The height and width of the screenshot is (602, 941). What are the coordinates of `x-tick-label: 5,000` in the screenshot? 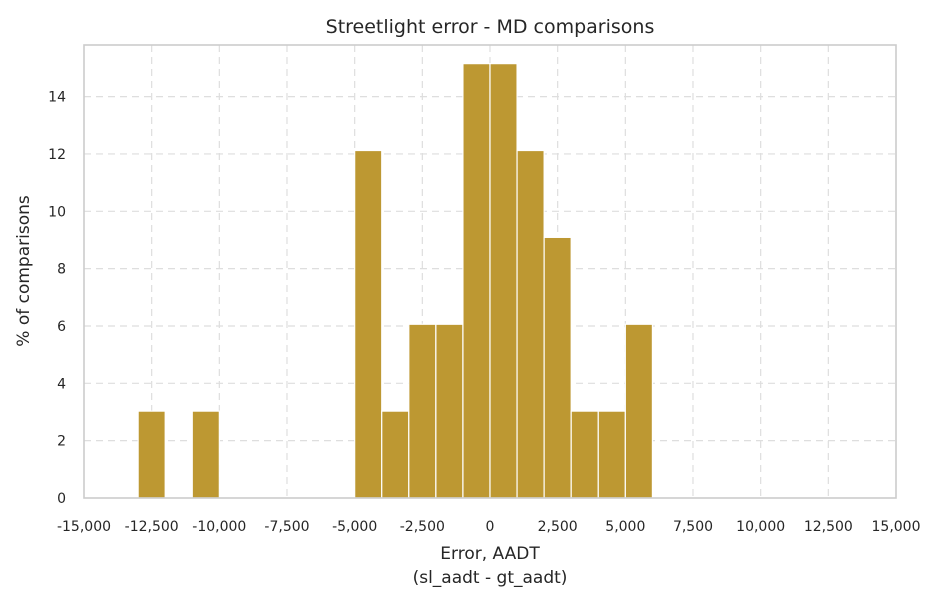 It's located at (625, 527).